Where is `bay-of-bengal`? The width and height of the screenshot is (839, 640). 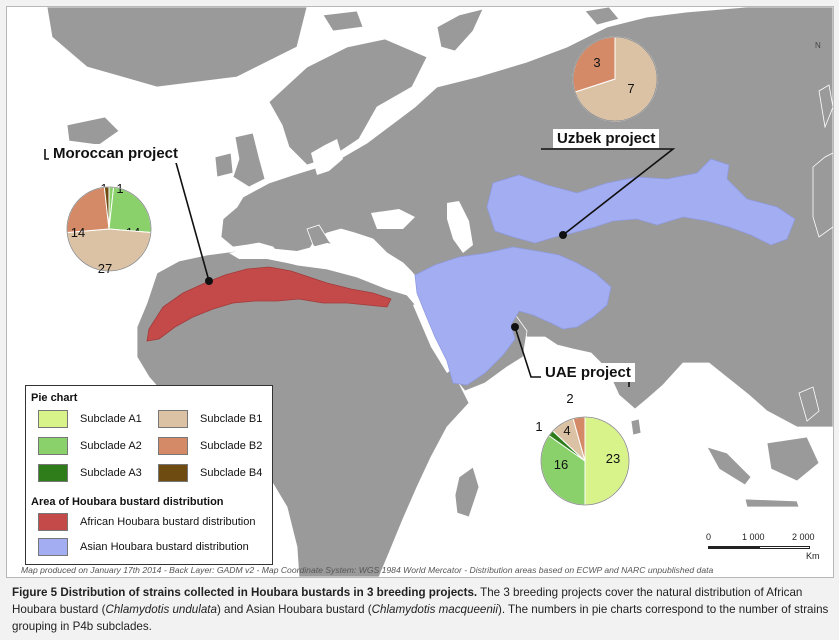
bay-of-bengal is located at coordinates (672, 391).